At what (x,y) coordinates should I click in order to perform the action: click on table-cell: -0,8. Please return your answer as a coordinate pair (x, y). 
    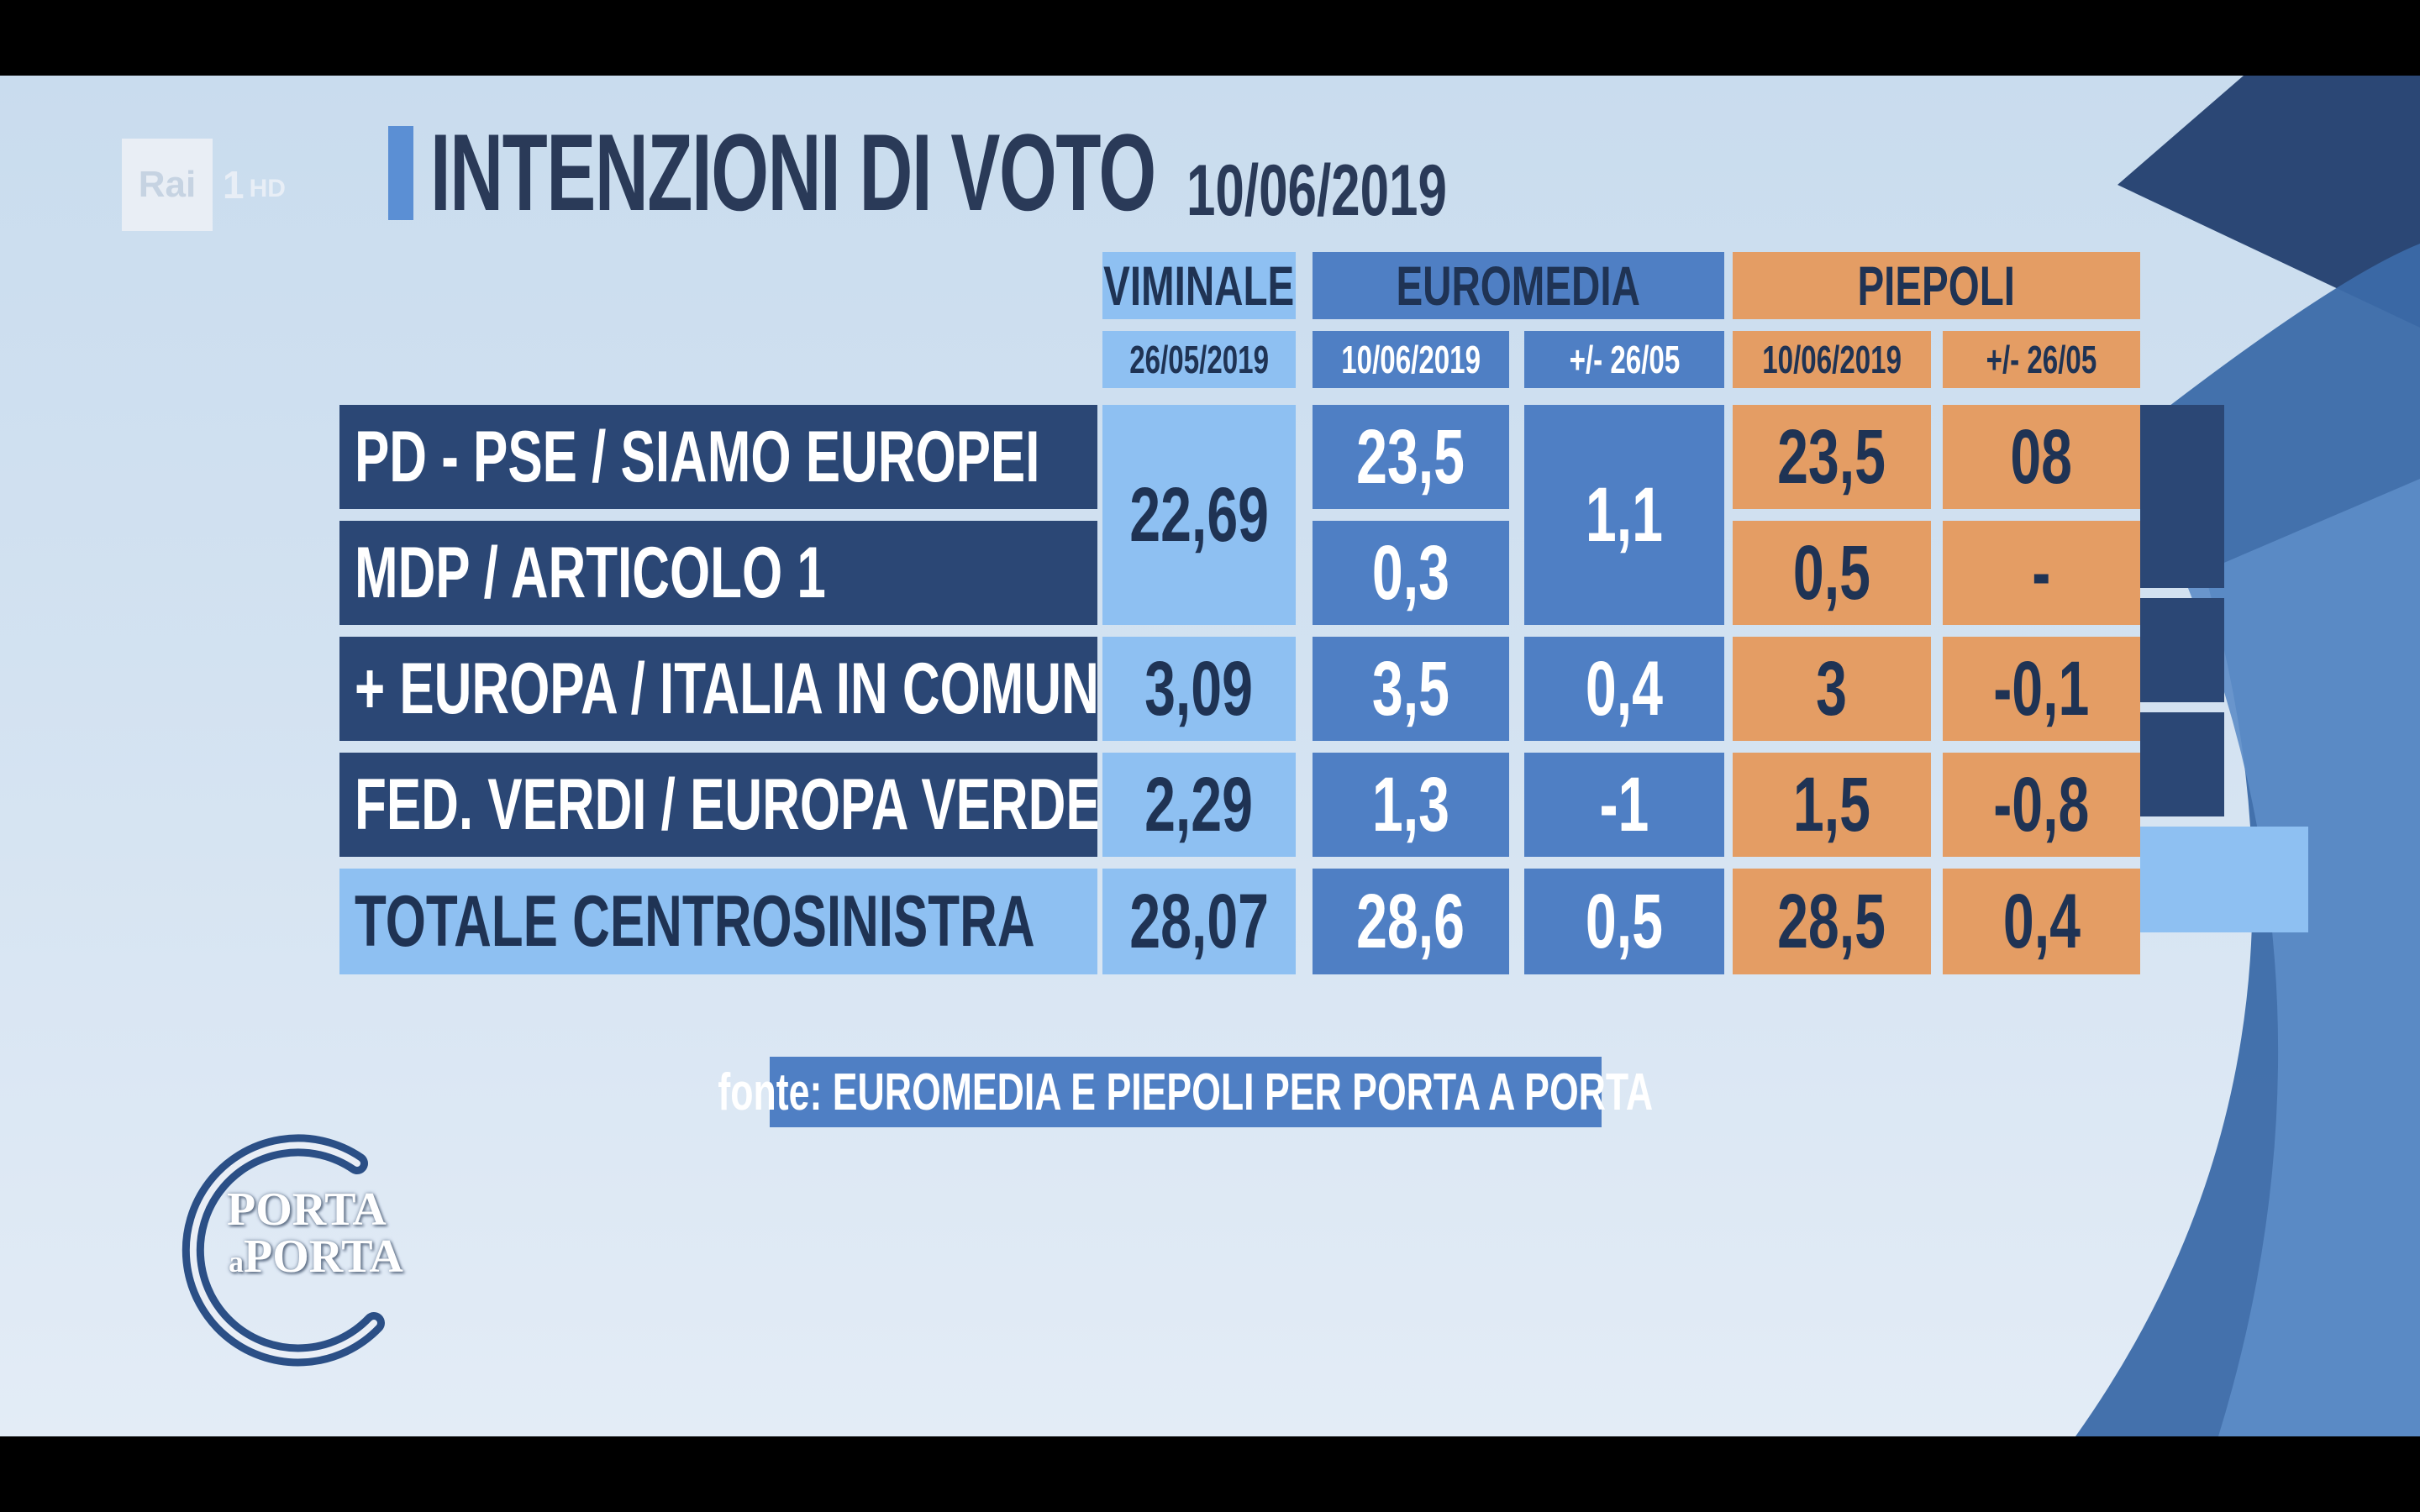
    Looking at the image, I should click on (2042, 805).